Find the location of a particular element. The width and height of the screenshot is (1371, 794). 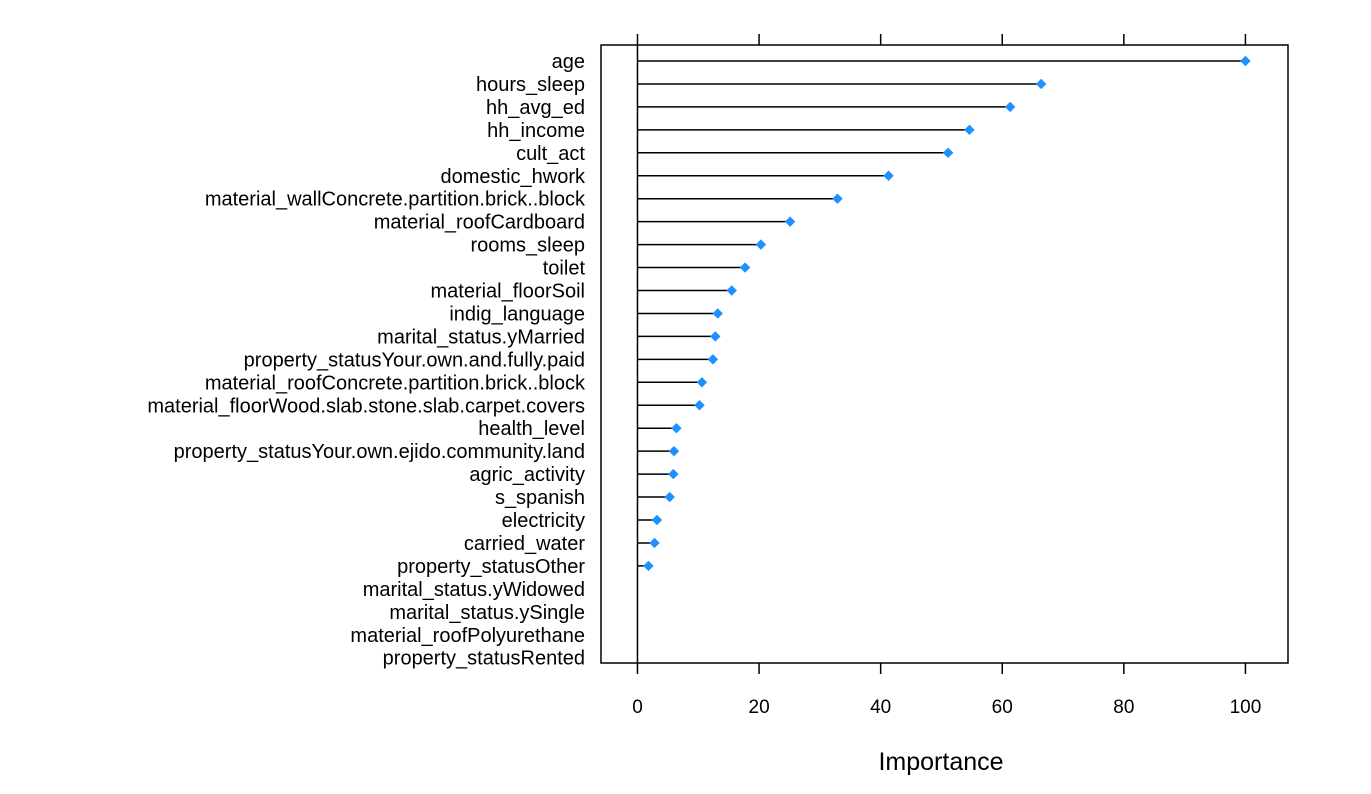

variable-label-7: material_roofCardboard is located at coordinates (479, 223).